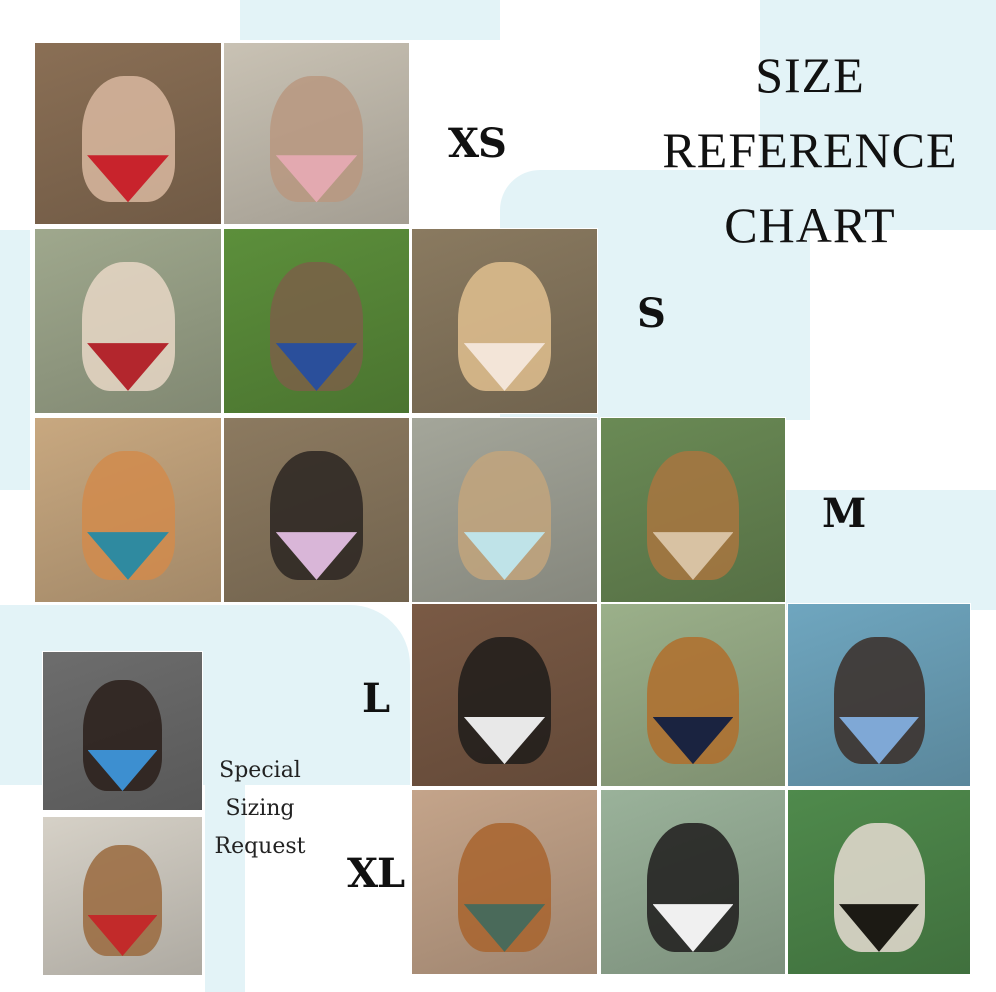  Describe the element at coordinates (810, 225) in the screenshot. I see `title-line: CHART` at that location.